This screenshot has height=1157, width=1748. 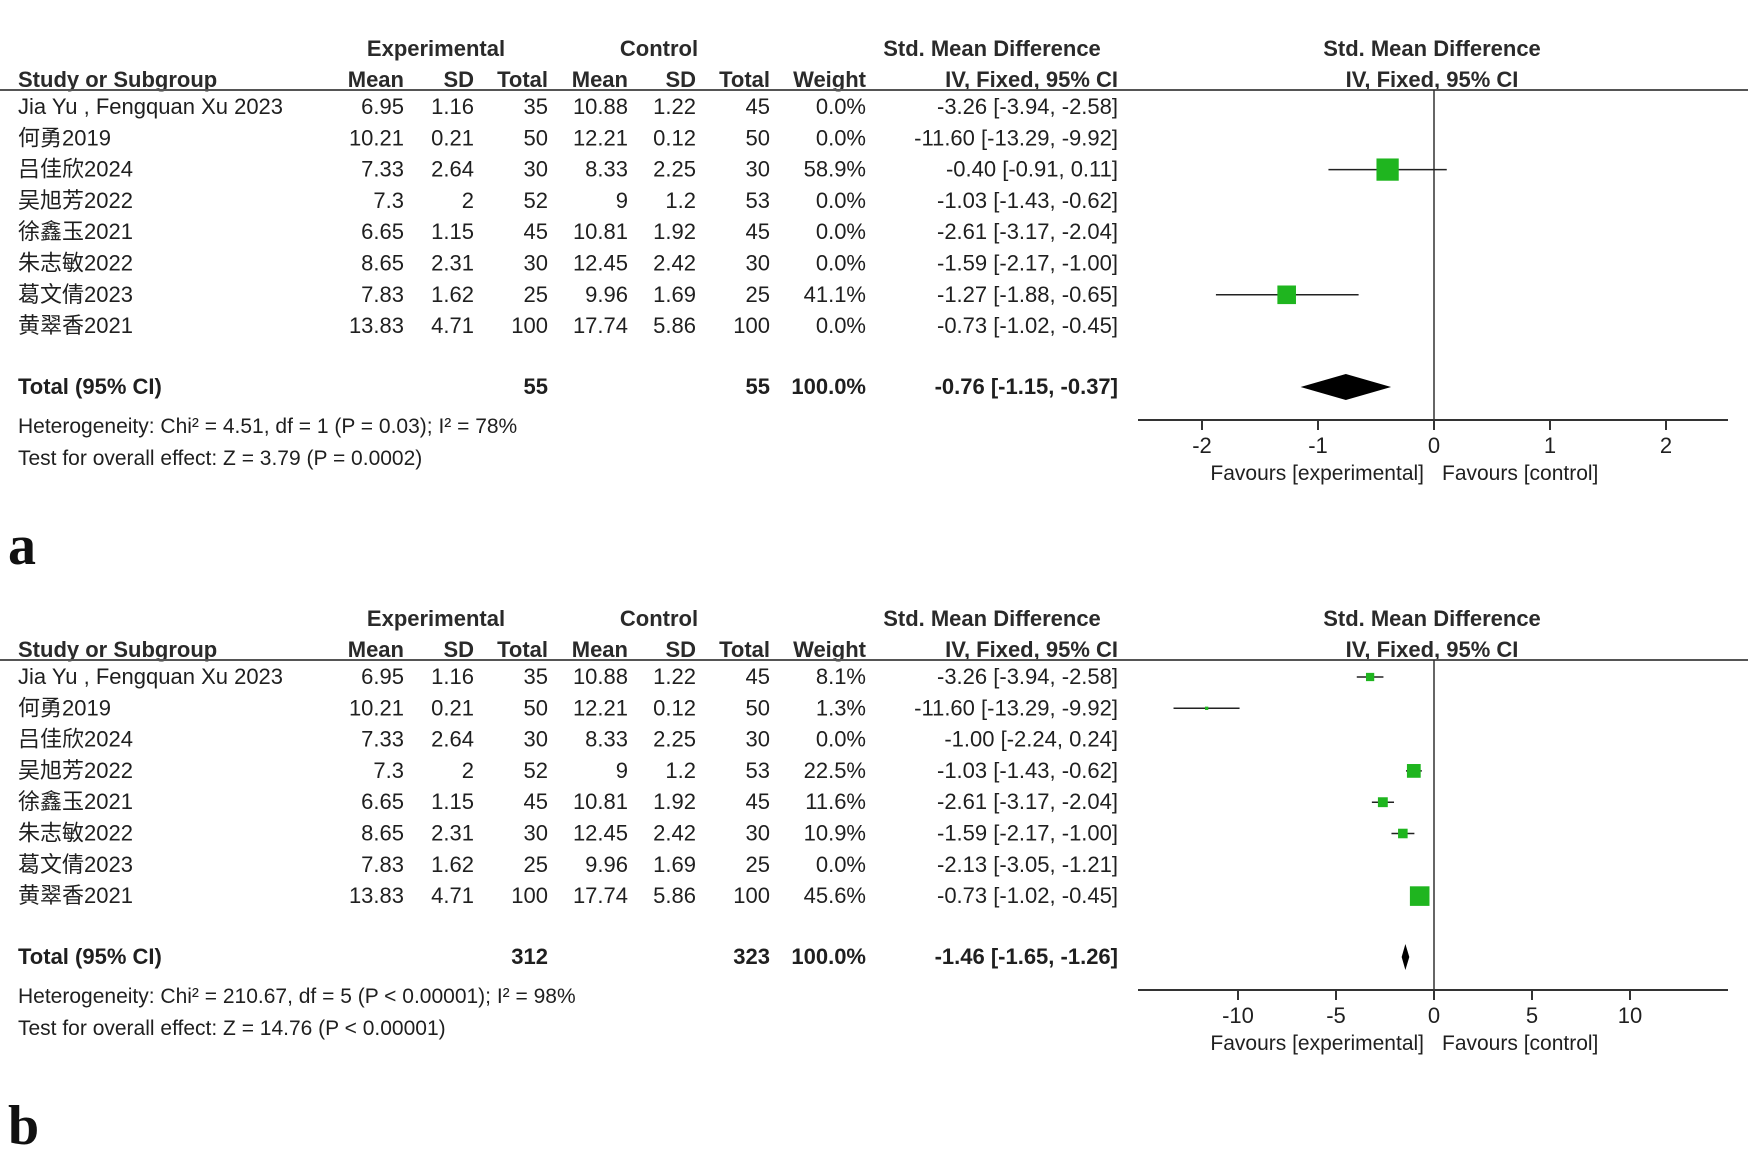 I want to click on row-e-sd: 2.64, so click(x=452, y=739).